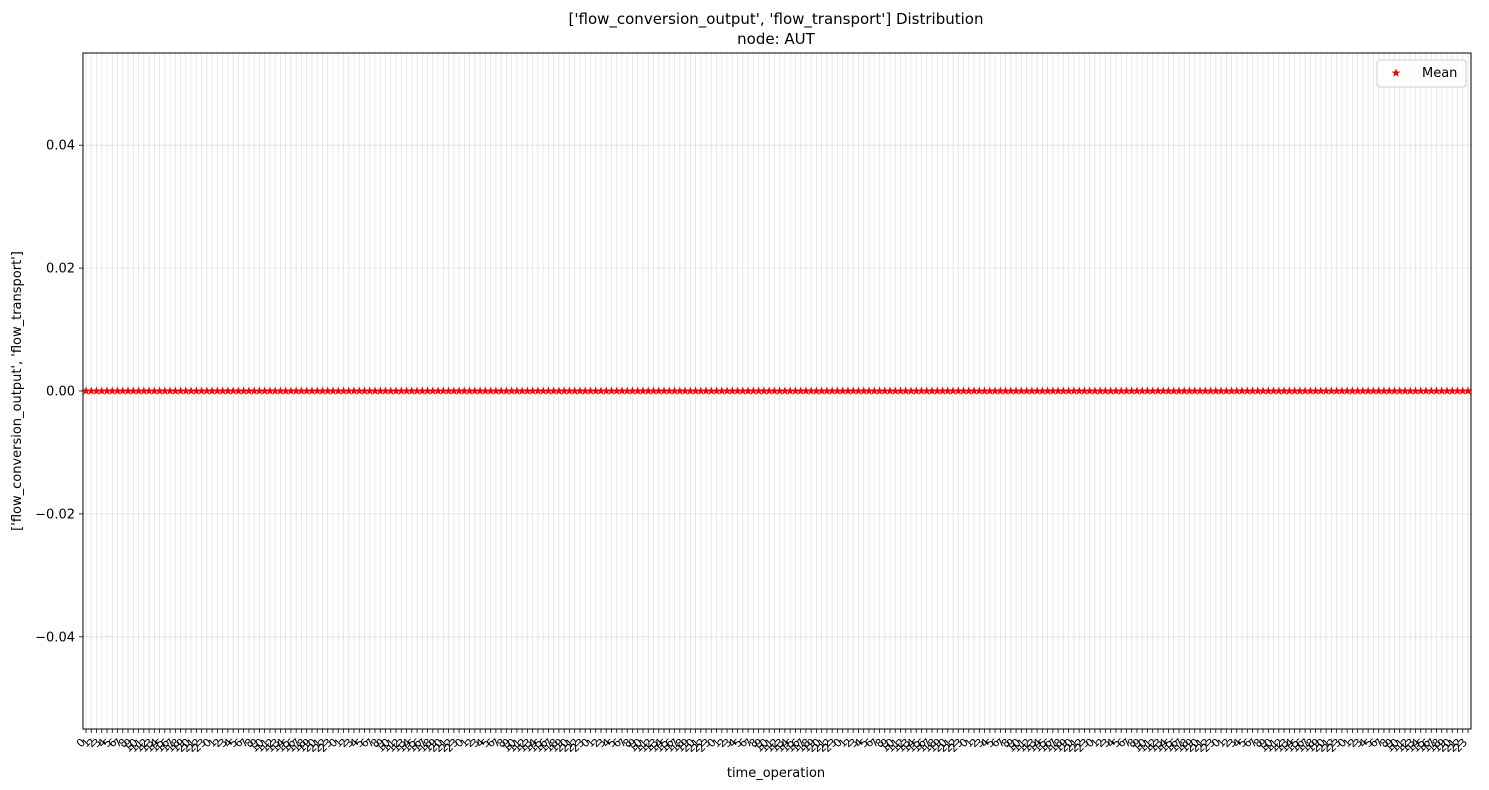 Image resolution: width=1489 pixels, height=790 pixels. Describe the element at coordinates (60, 392) in the screenshot. I see `y-tick-label: 0.00` at that location.